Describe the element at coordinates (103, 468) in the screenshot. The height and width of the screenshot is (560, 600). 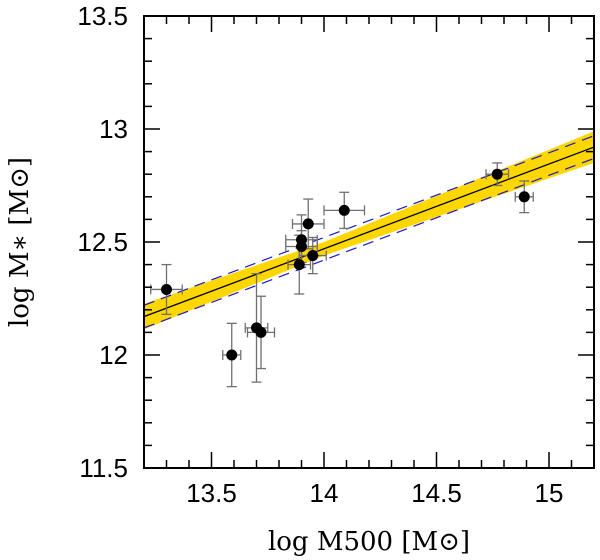
I see `y-tick-label: 11.5` at that location.